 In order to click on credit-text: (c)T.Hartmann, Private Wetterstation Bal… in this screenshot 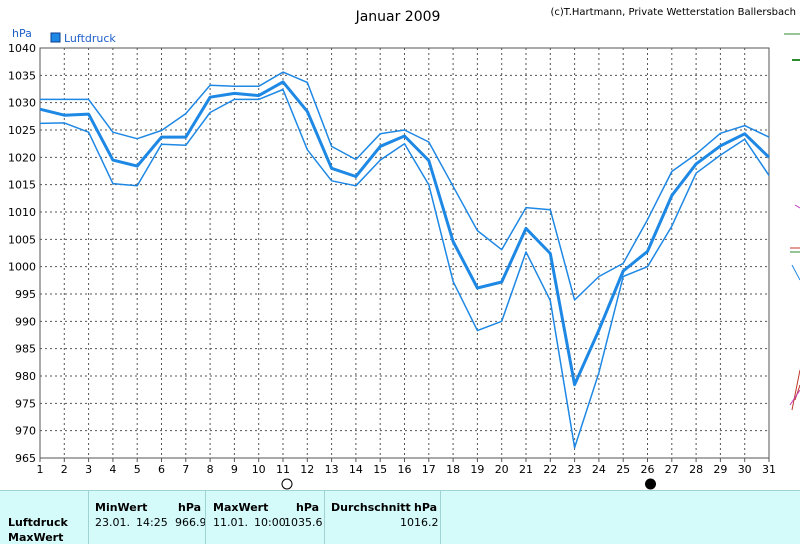, I will do `click(673, 12)`.